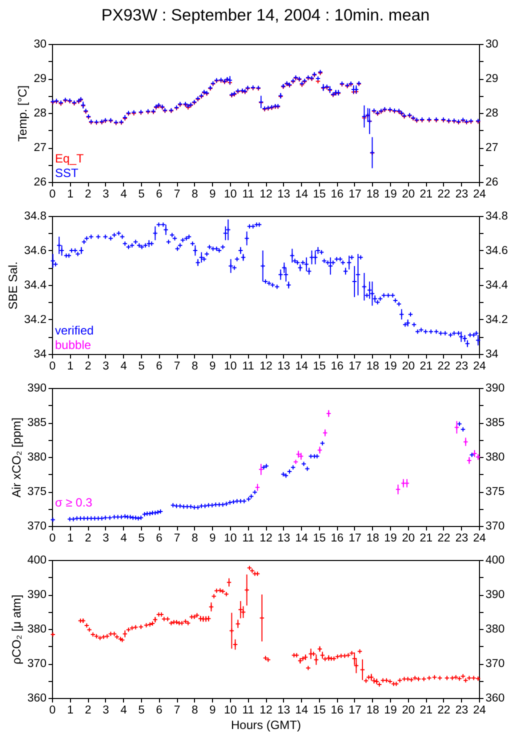 This screenshot has height=739, width=515. Describe the element at coordinates (495, 698) in the screenshot. I see `y2-tick-label: 360` at that location.